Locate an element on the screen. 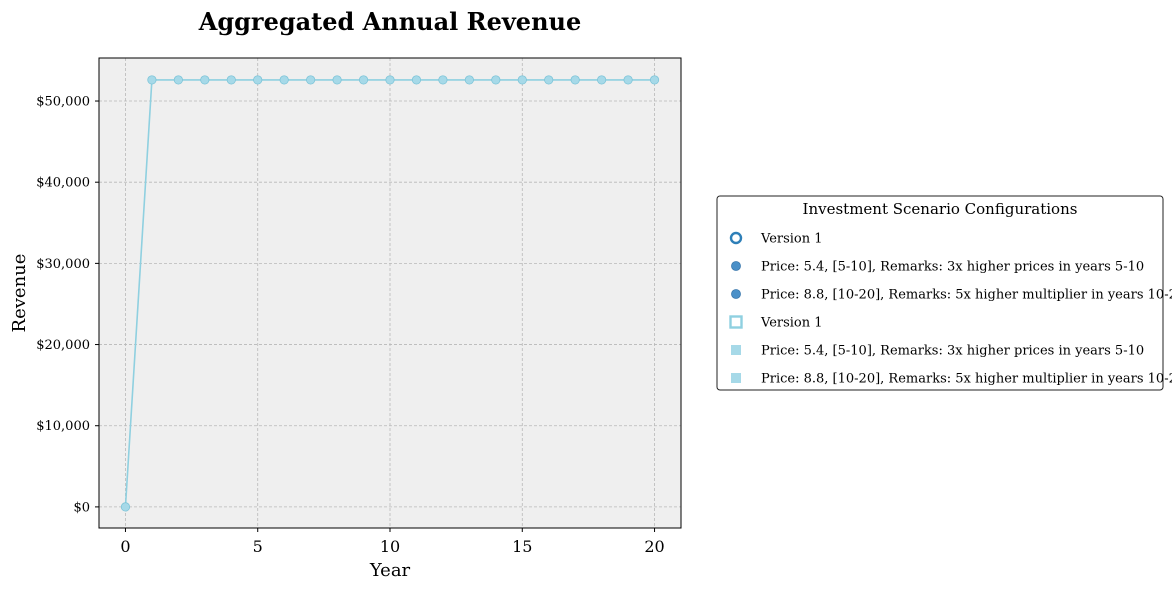  y-tick-label: $30,000 is located at coordinates (63, 264).